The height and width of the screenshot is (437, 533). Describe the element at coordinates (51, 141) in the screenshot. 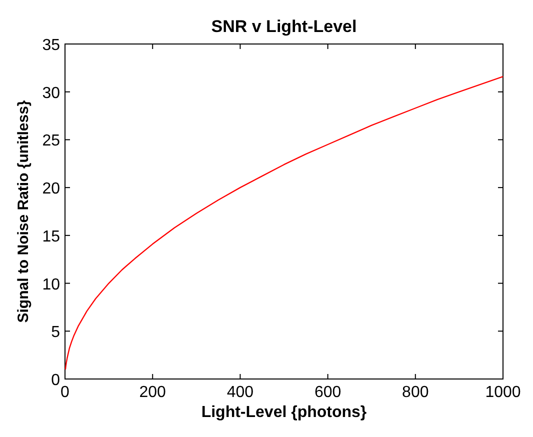

I see `y-tick-label: 25` at that location.